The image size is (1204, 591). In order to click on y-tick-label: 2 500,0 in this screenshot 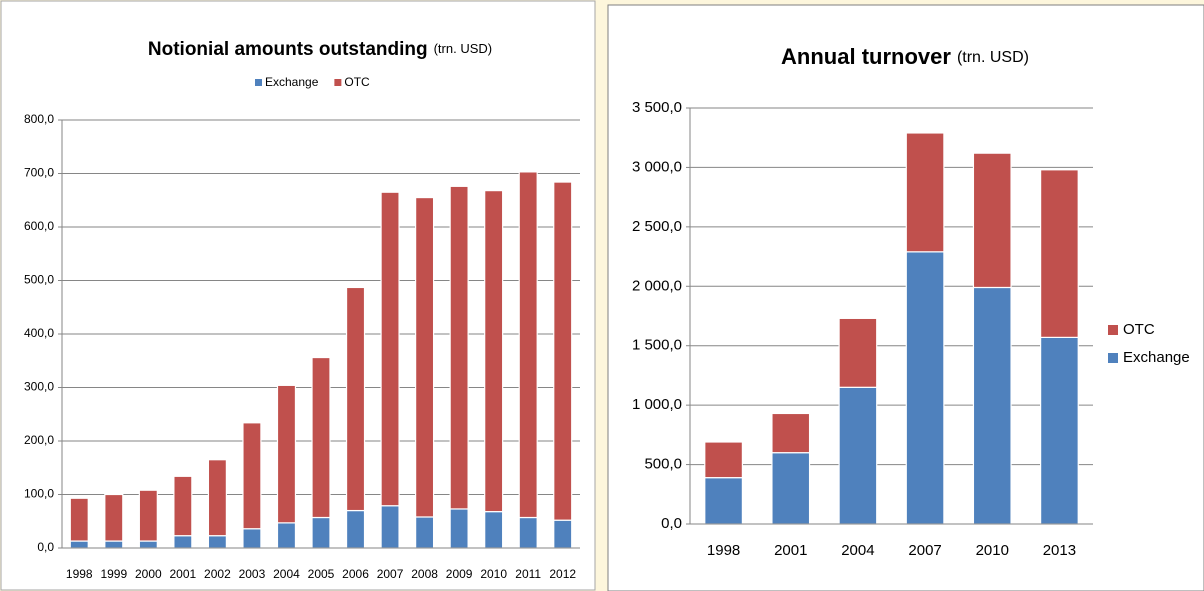, I will do `click(657, 226)`.